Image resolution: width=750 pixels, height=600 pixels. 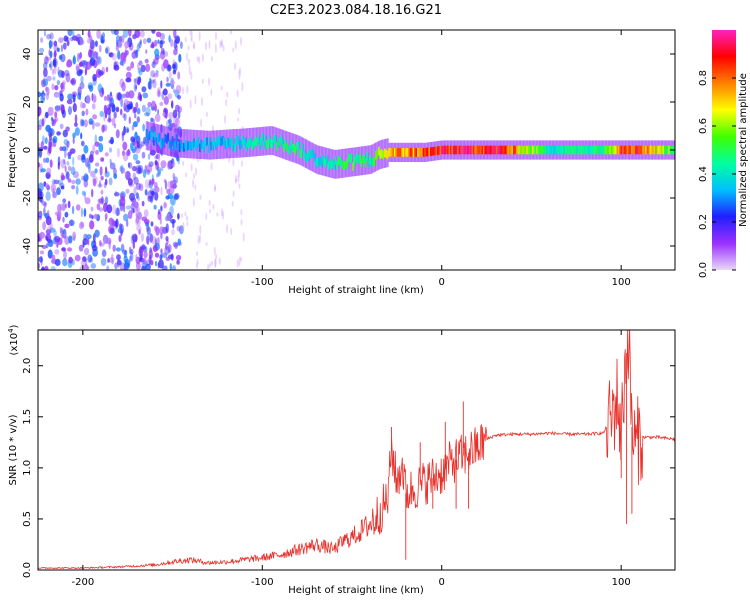 What do you see at coordinates (27, 150) in the screenshot?
I see `tick-label: 0` at bounding box center [27, 150].